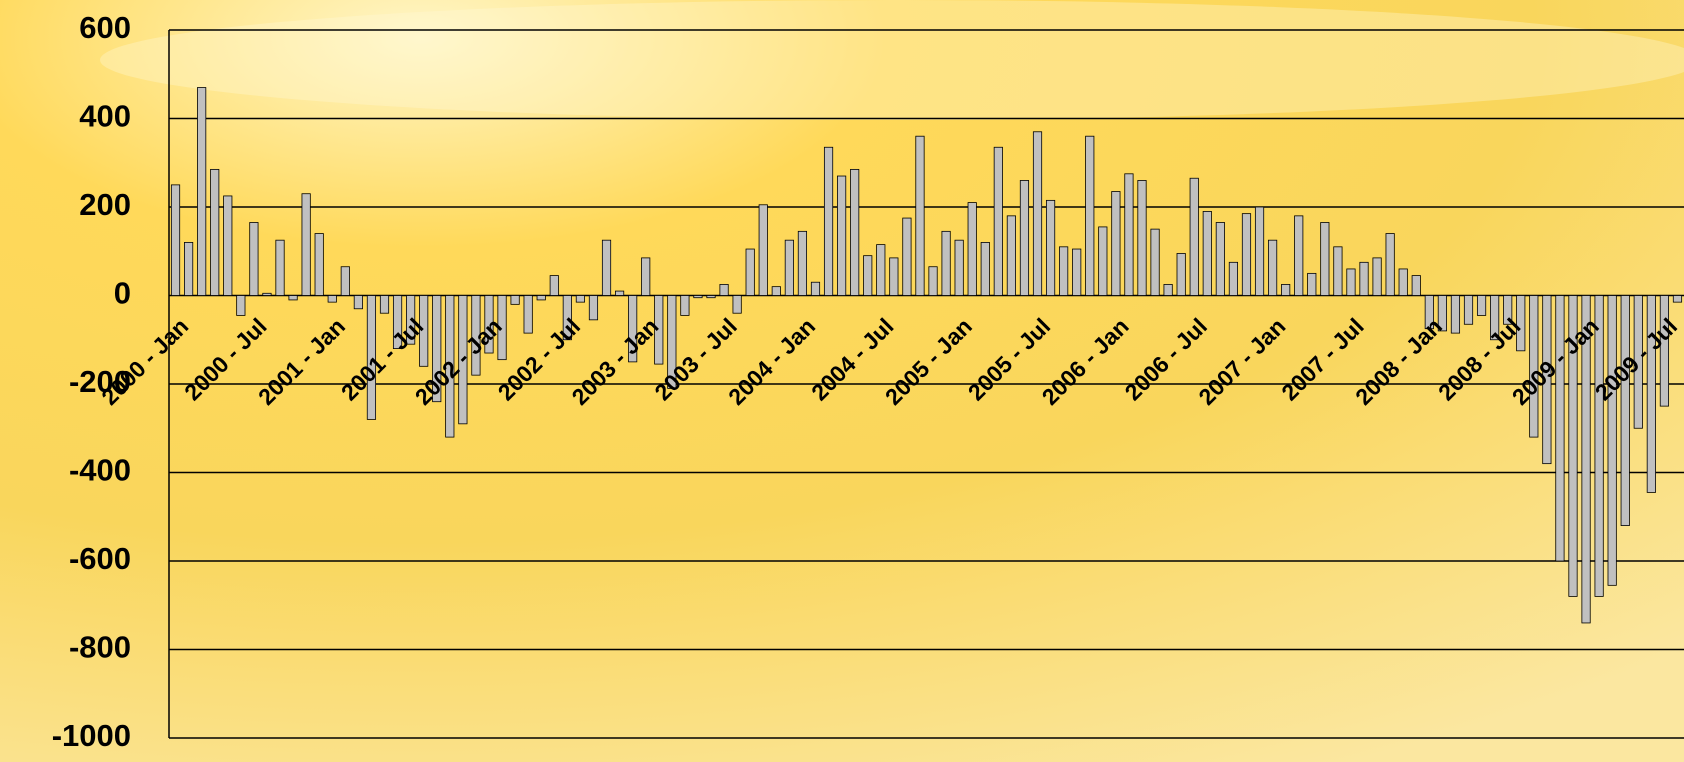 This screenshot has height=762, width=1684. I want to click on y-tick-label: 200, so click(105, 204).